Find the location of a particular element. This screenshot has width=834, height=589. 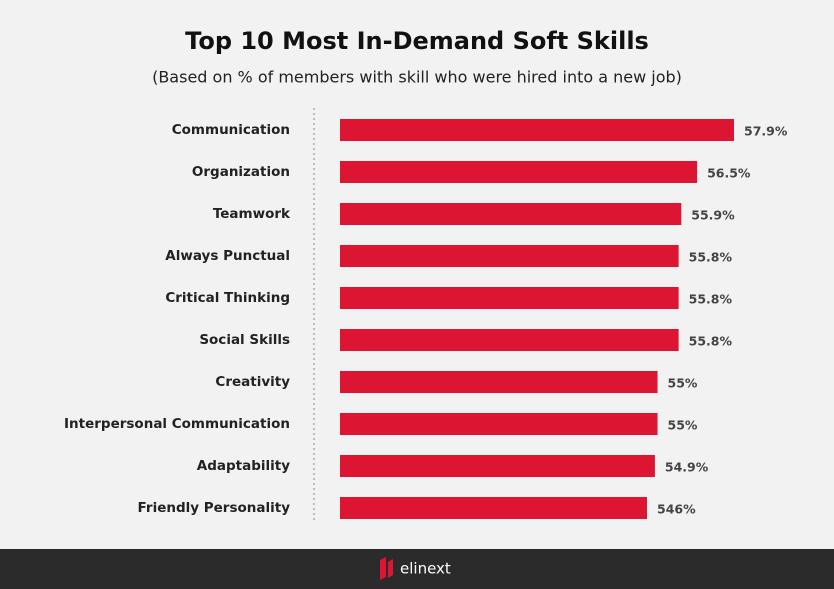

value-label: 56.5% is located at coordinates (729, 173).